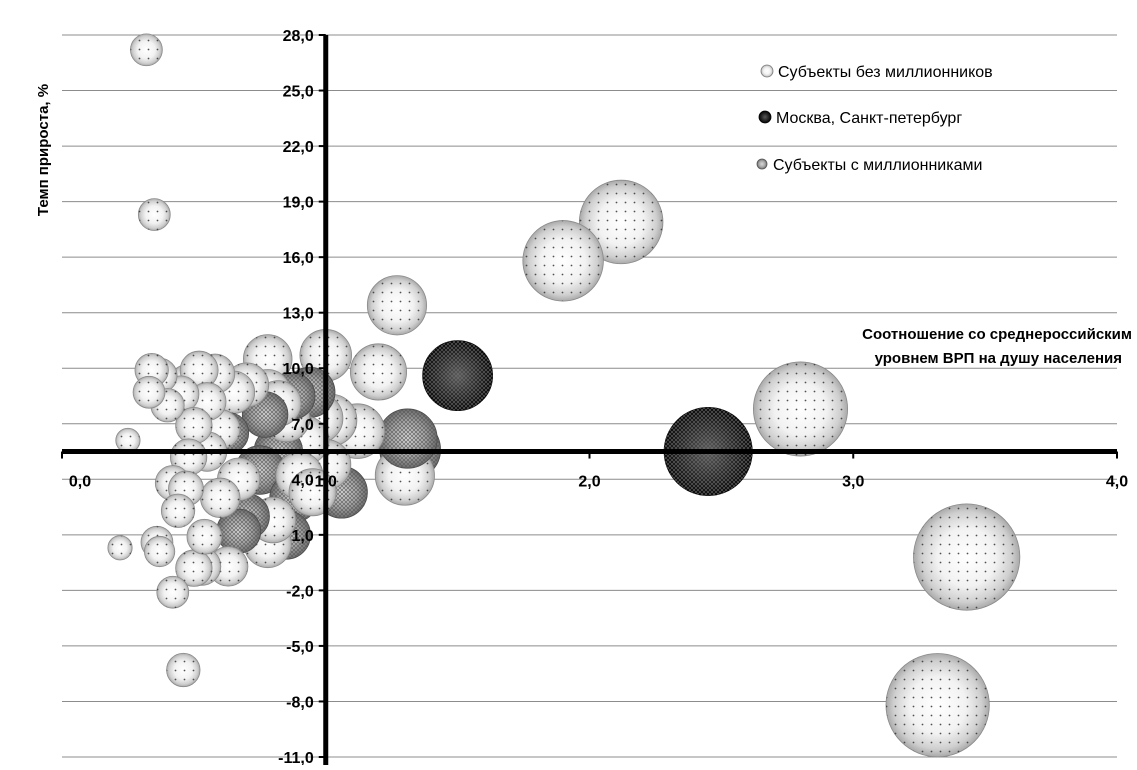 Image resolution: width=1137 pixels, height=770 pixels. I want to click on y-tick-label-4: 16,0, so click(298, 258).